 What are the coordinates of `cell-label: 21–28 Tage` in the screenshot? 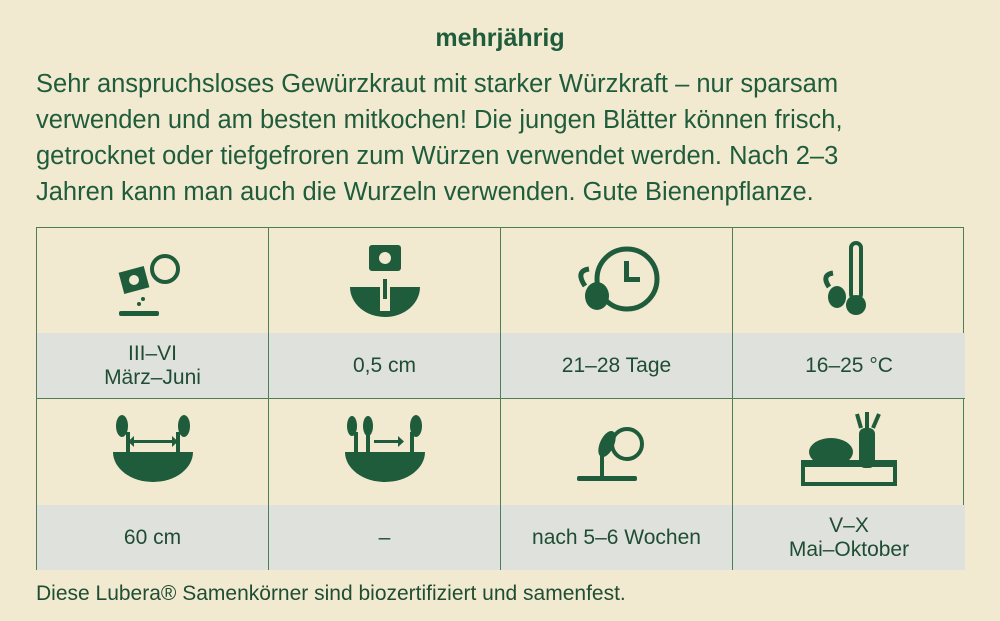 It's located at (616, 365).